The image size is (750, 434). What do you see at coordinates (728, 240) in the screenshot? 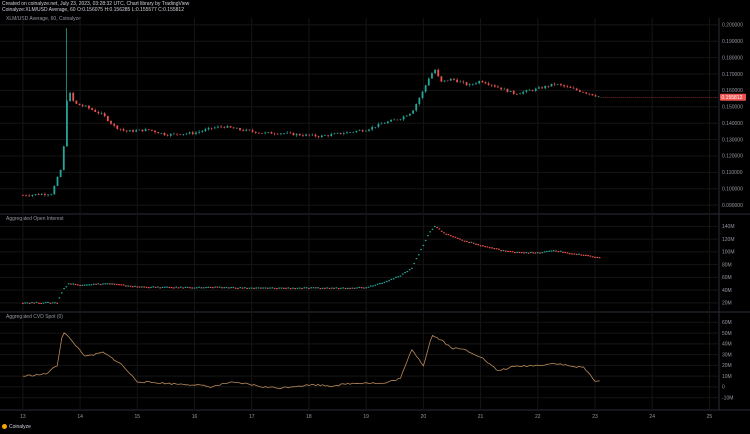
I see `y-tick-label: 120M` at bounding box center [728, 240].